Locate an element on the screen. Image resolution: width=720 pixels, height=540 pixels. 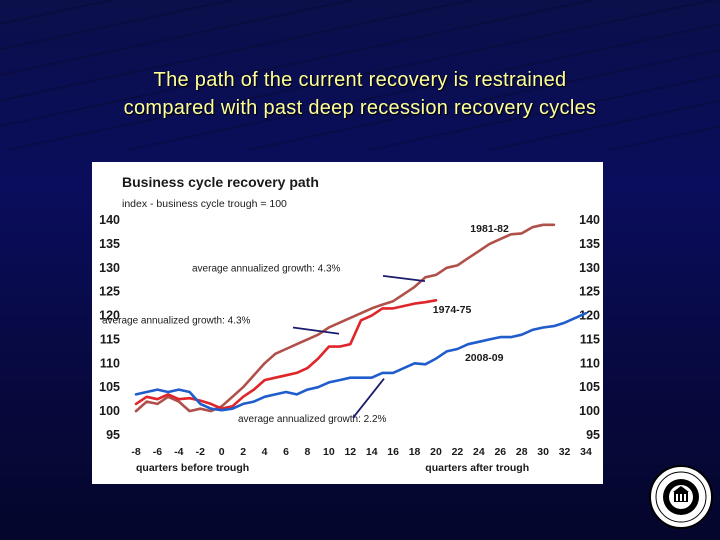
series-label-1974-75: 1974-75 is located at coordinates (452, 310).